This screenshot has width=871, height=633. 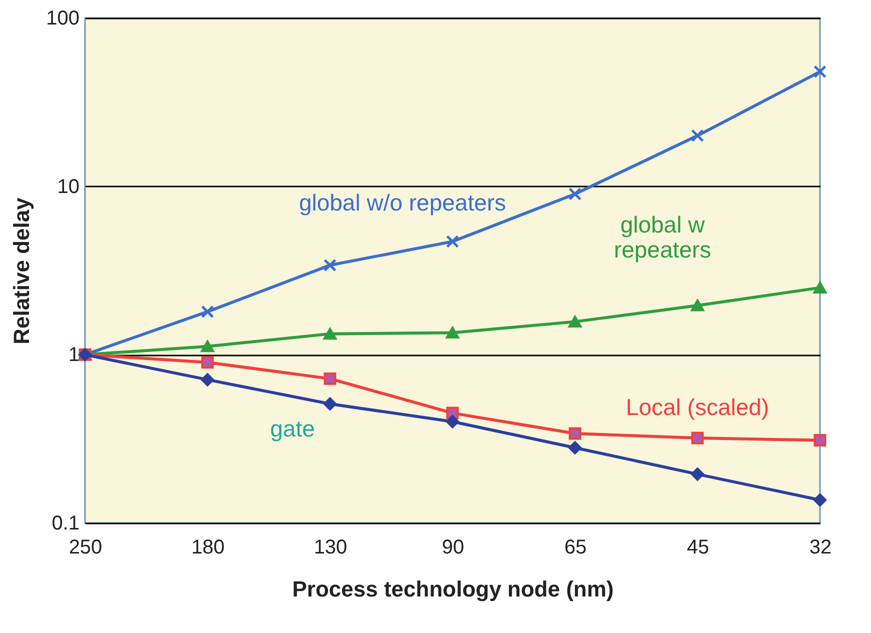 What do you see at coordinates (331, 547) in the screenshot?
I see `x-tick-label: 130` at bounding box center [331, 547].